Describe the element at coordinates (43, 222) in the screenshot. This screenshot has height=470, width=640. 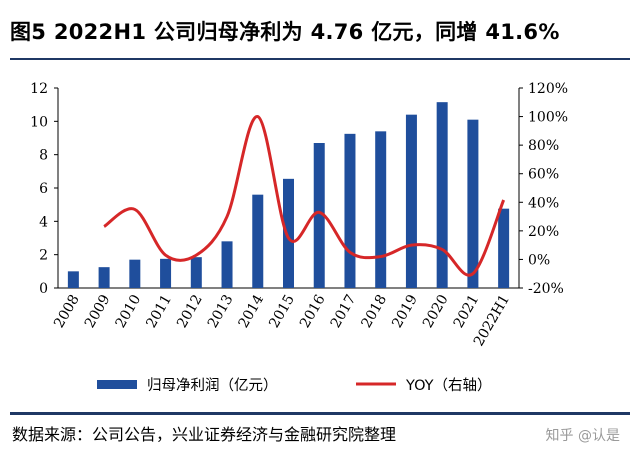
I see `y-left-tick-label: 4` at that location.